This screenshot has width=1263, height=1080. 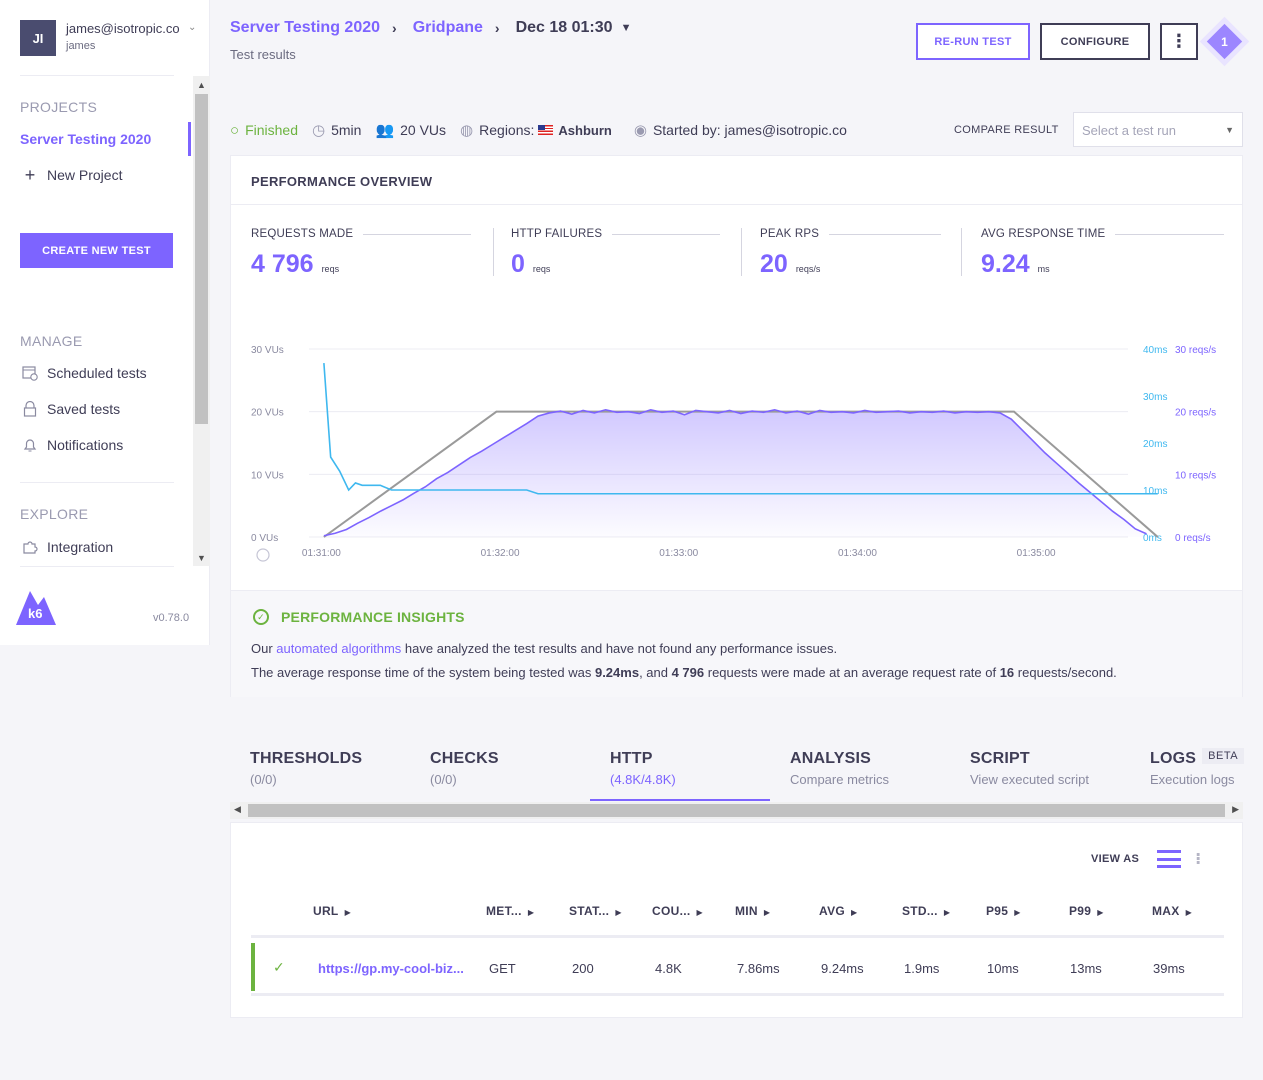 What do you see at coordinates (774, 264) in the screenshot?
I see `metric-value: 20` at bounding box center [774, 264].